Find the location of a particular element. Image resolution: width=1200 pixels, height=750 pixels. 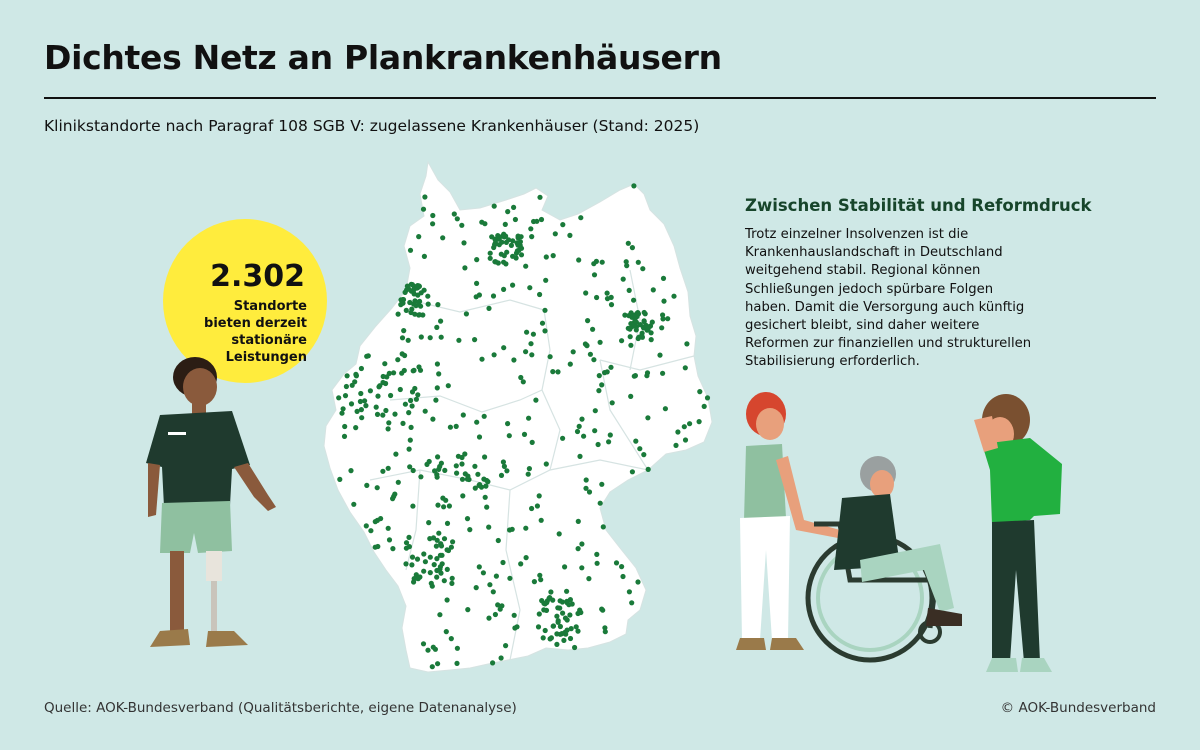

copyright-note: © AOK-Bundesverband is located at coordinates (1078, 708).